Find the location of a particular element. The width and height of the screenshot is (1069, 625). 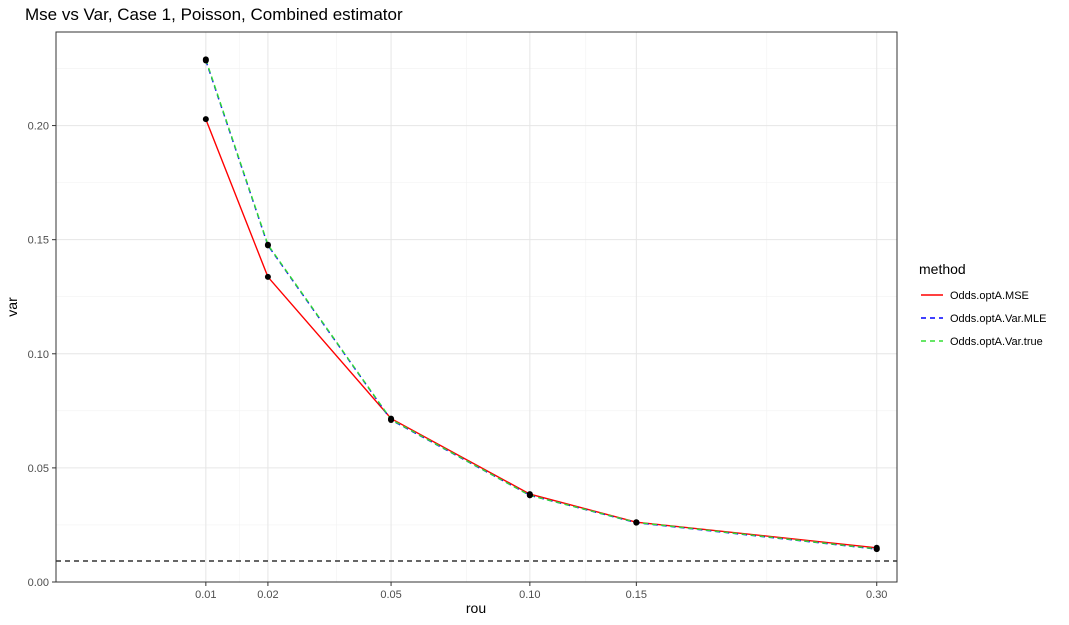

y-tick-label: 0.20 is located at coordinates (38, 127).